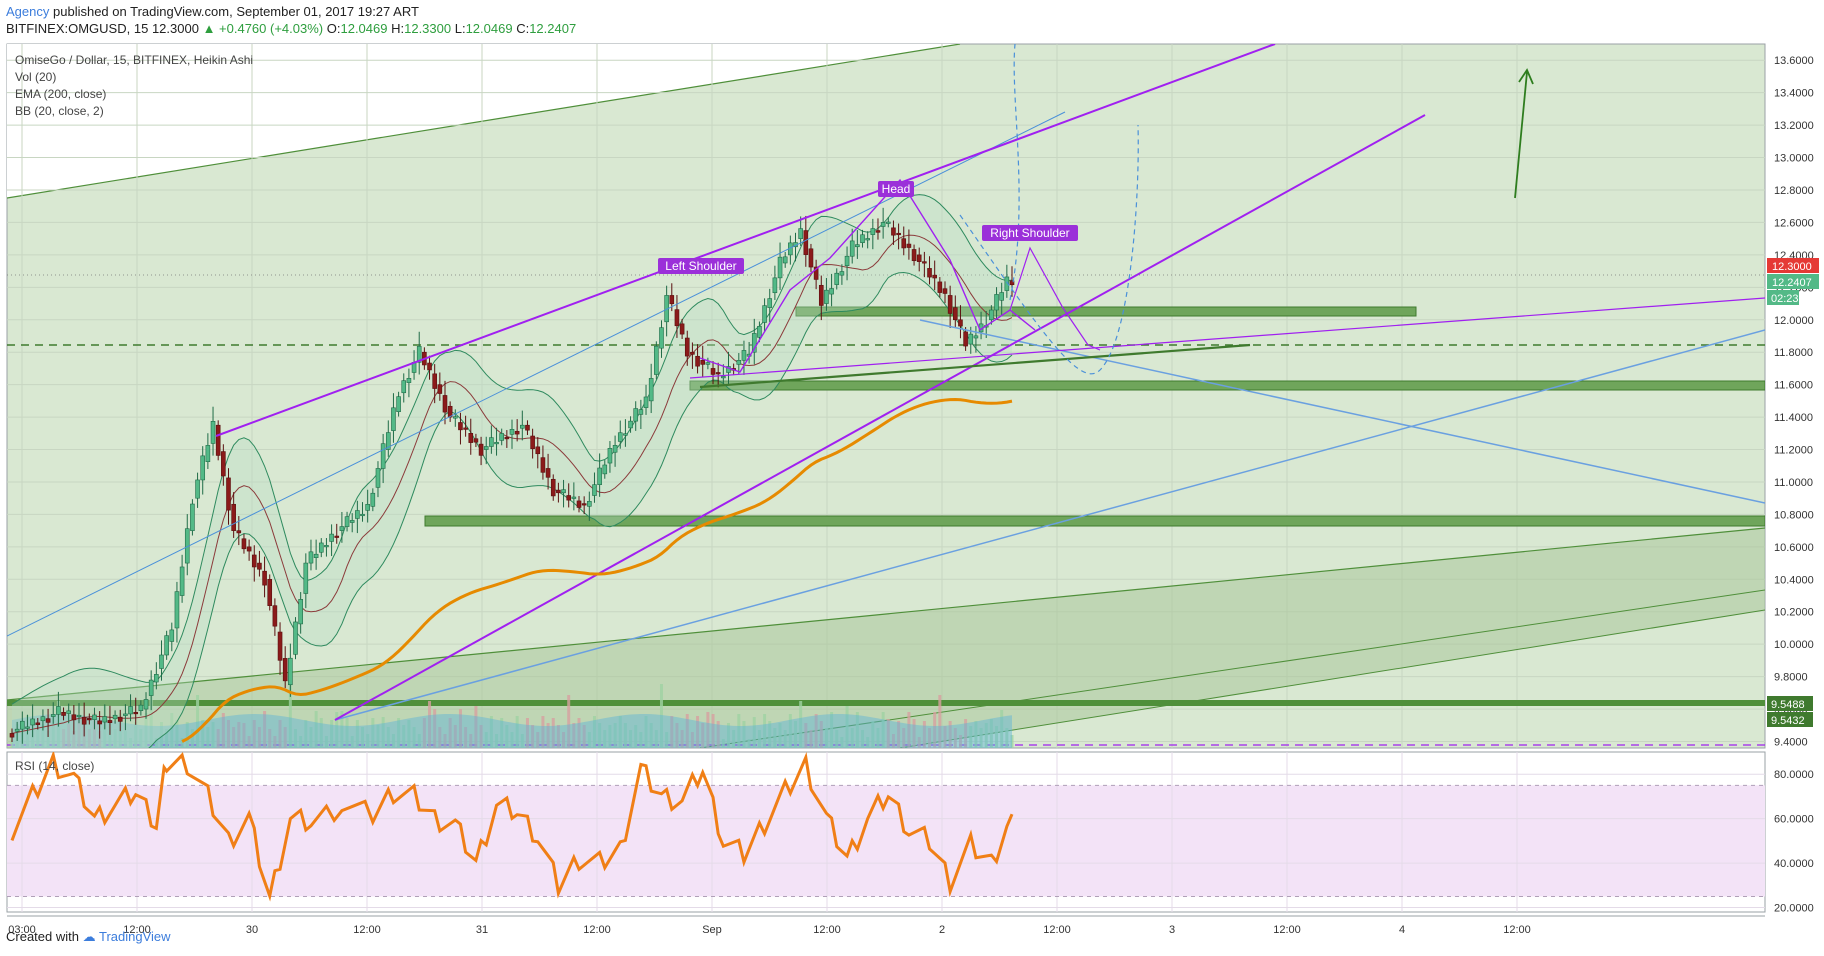 This screenshot has width=1824, height=956. Describe the element at coordinates (1793, 386) in the screenshot. I see `price-tick-label: 11.6000` at that location.